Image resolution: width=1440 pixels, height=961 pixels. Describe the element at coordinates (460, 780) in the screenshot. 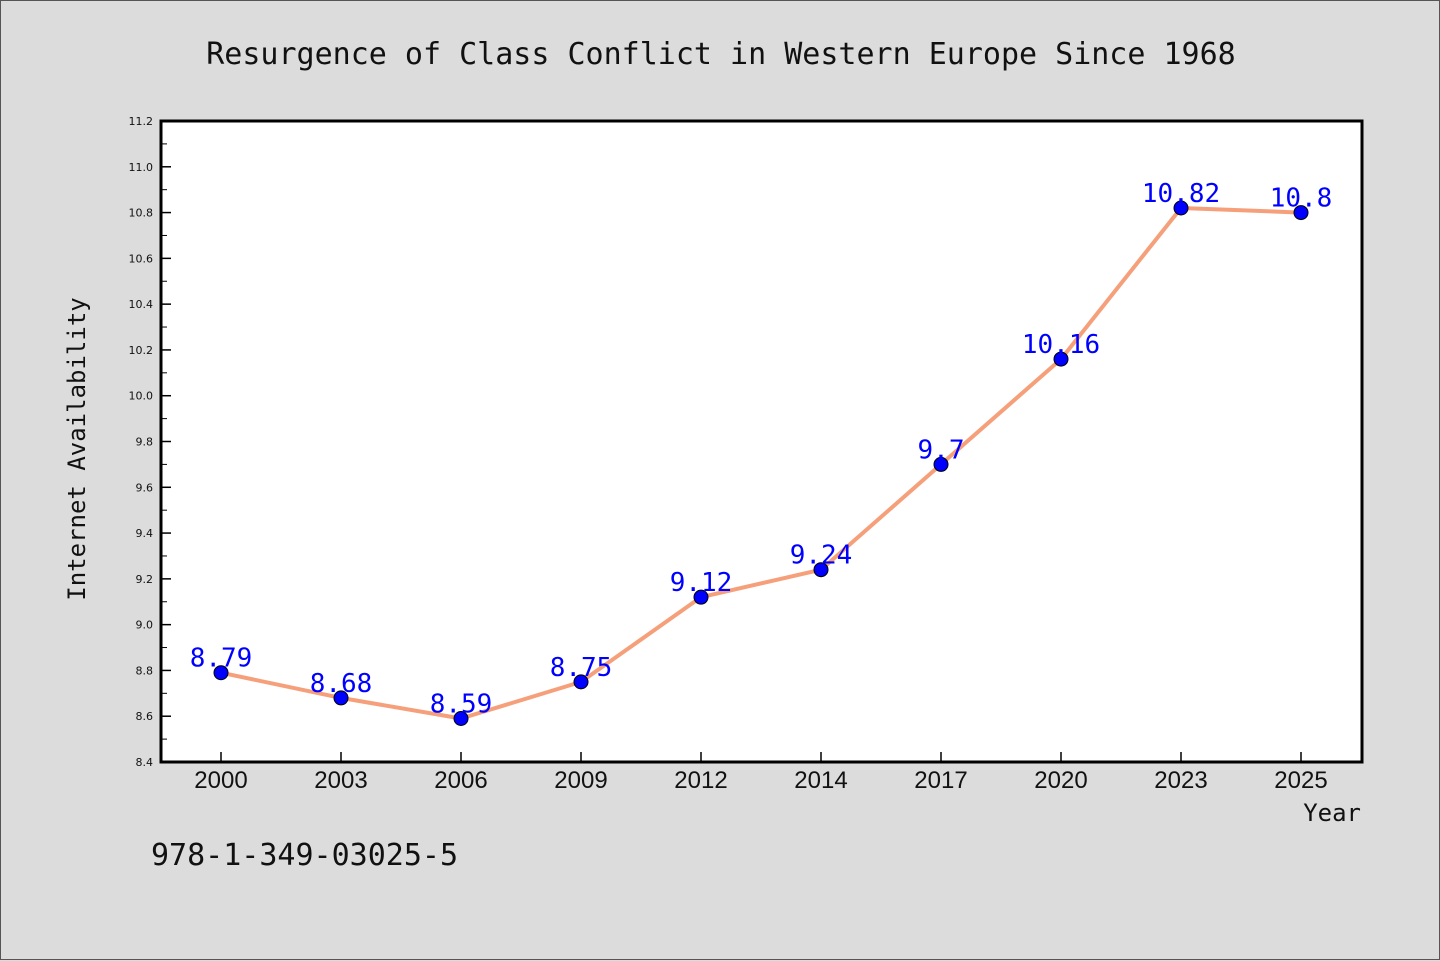

I see `x-tick-label: 2006` at that location.